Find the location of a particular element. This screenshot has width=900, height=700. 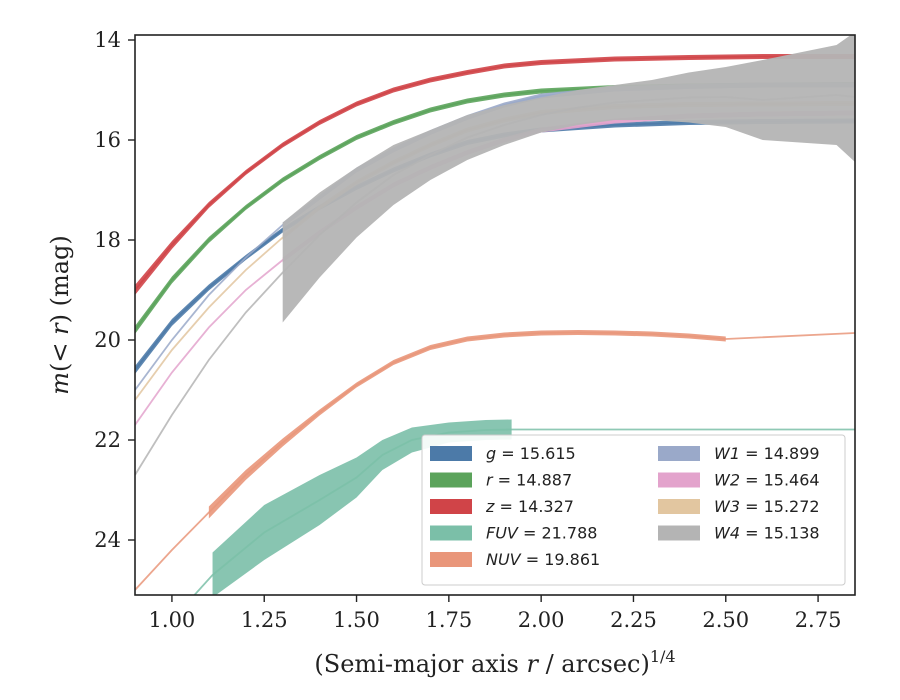

legend-label: r = 14.887 is located at coordinates (529, 480).